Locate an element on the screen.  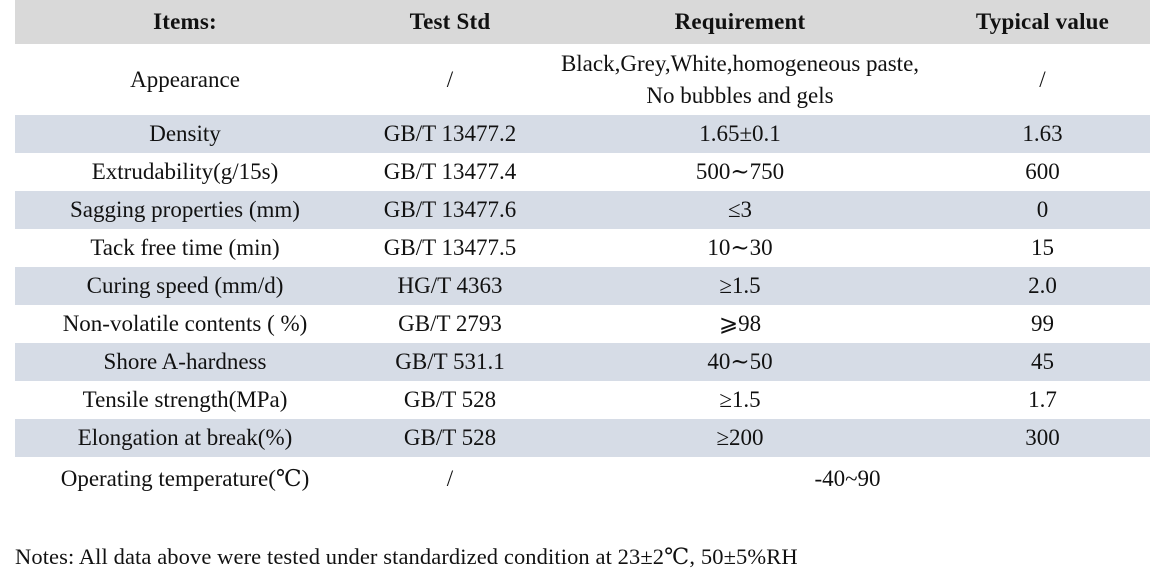
typical-value-cell-text: / is located at coordinates (1042, 79).